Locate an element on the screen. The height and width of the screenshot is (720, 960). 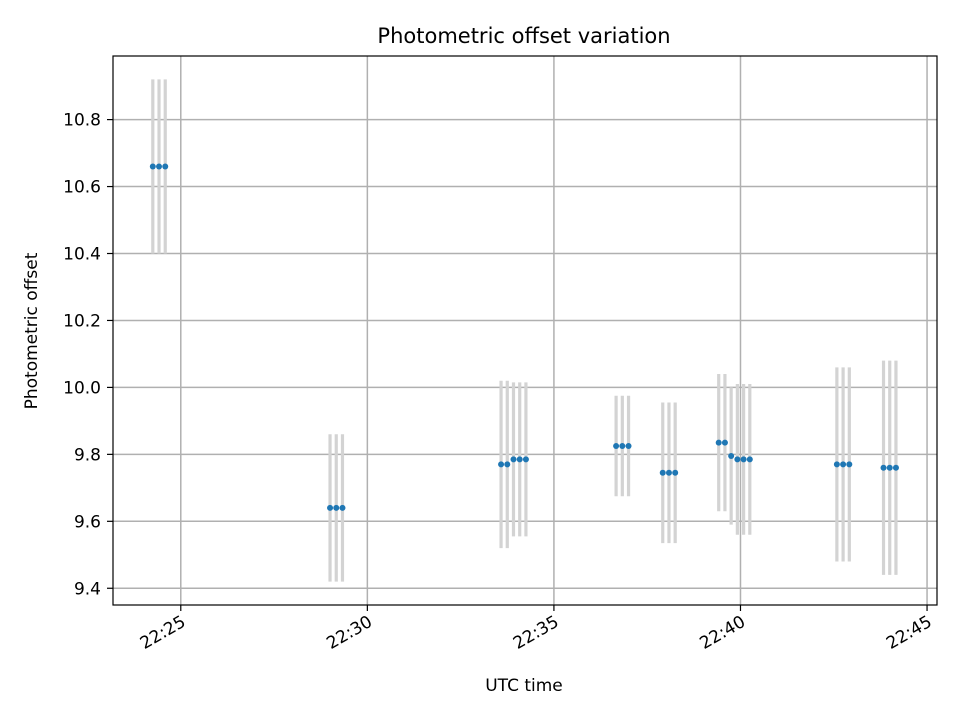
y-tick-label: 10.4 is located at coordinates (82, 255).